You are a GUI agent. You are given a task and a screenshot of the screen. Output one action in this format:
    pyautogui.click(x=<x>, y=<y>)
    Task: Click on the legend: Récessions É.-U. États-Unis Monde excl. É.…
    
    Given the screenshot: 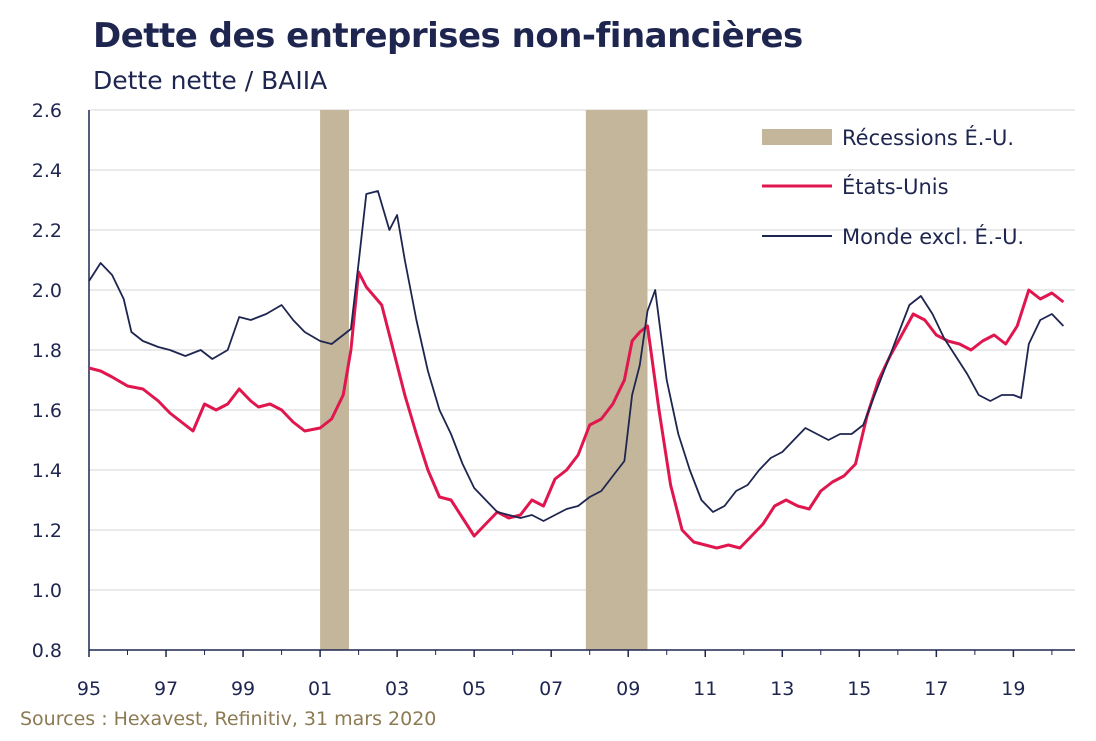 What is the action you would take?
    pyautogui.click(x=893, y=187)
    